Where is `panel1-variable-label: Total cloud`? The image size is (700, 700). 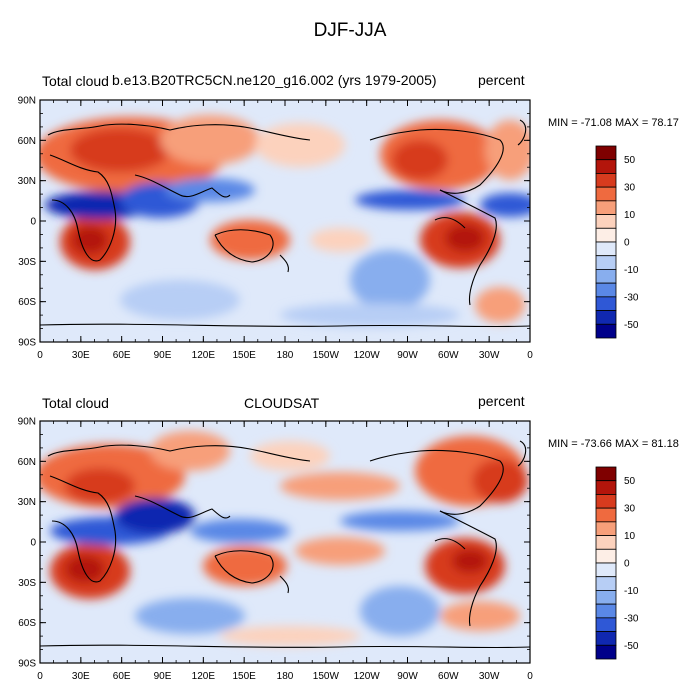 panel1-variable-label: Total cloud is located at coordinates (75, 81).